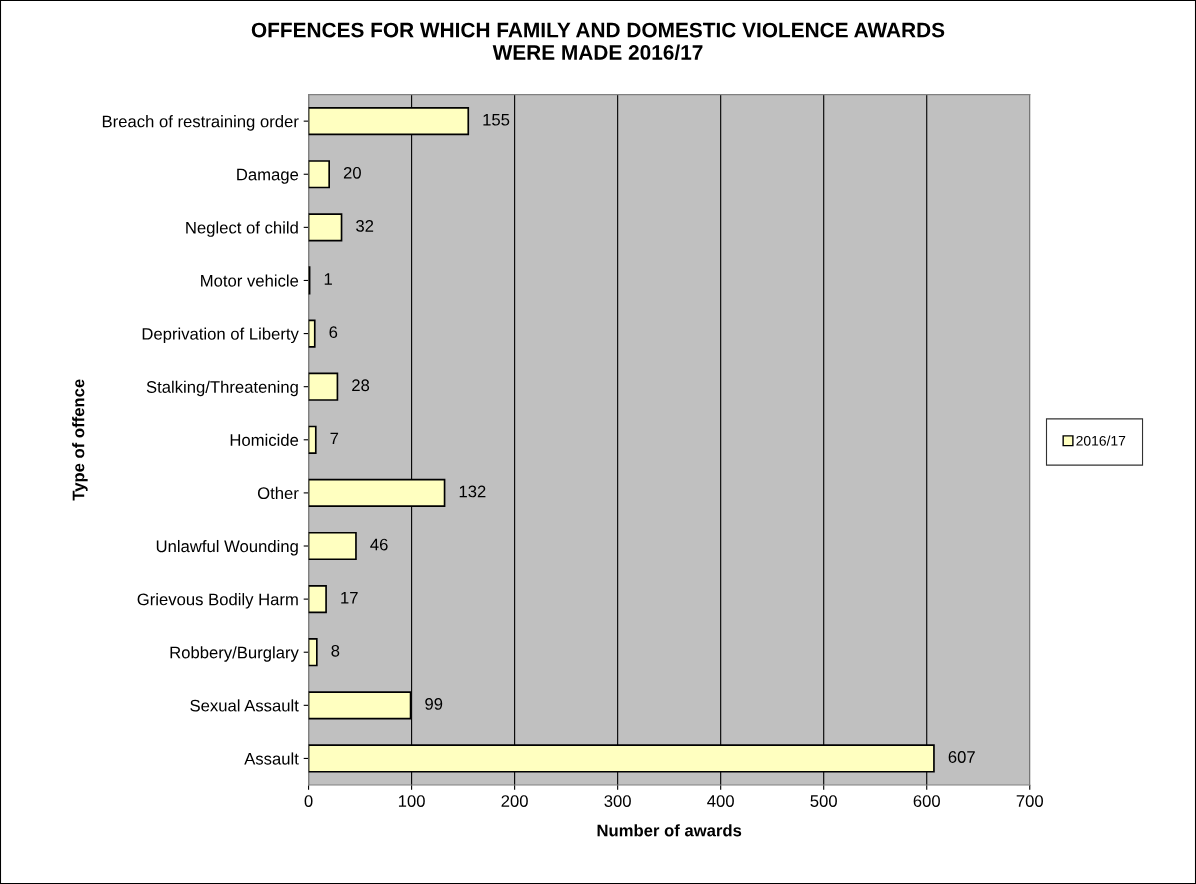  I want to click on x-tick-label: 600, so click(926, 801).